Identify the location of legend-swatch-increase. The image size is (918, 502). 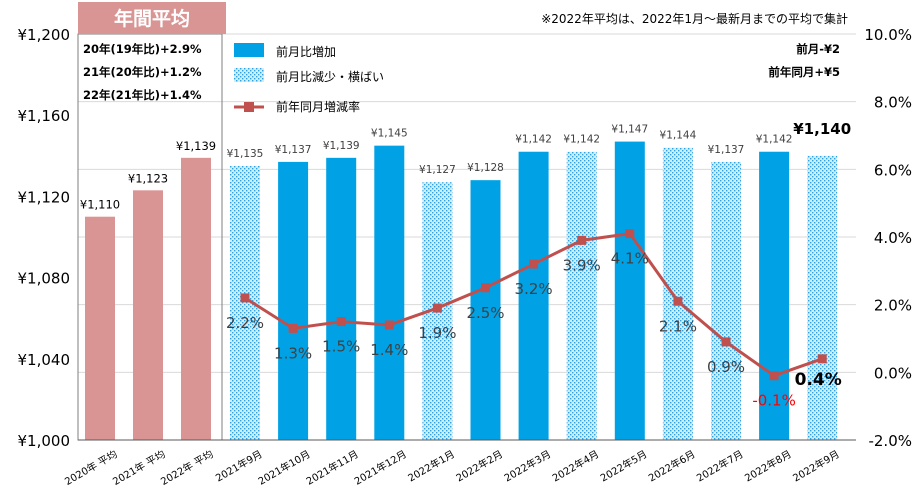
(249, 50).